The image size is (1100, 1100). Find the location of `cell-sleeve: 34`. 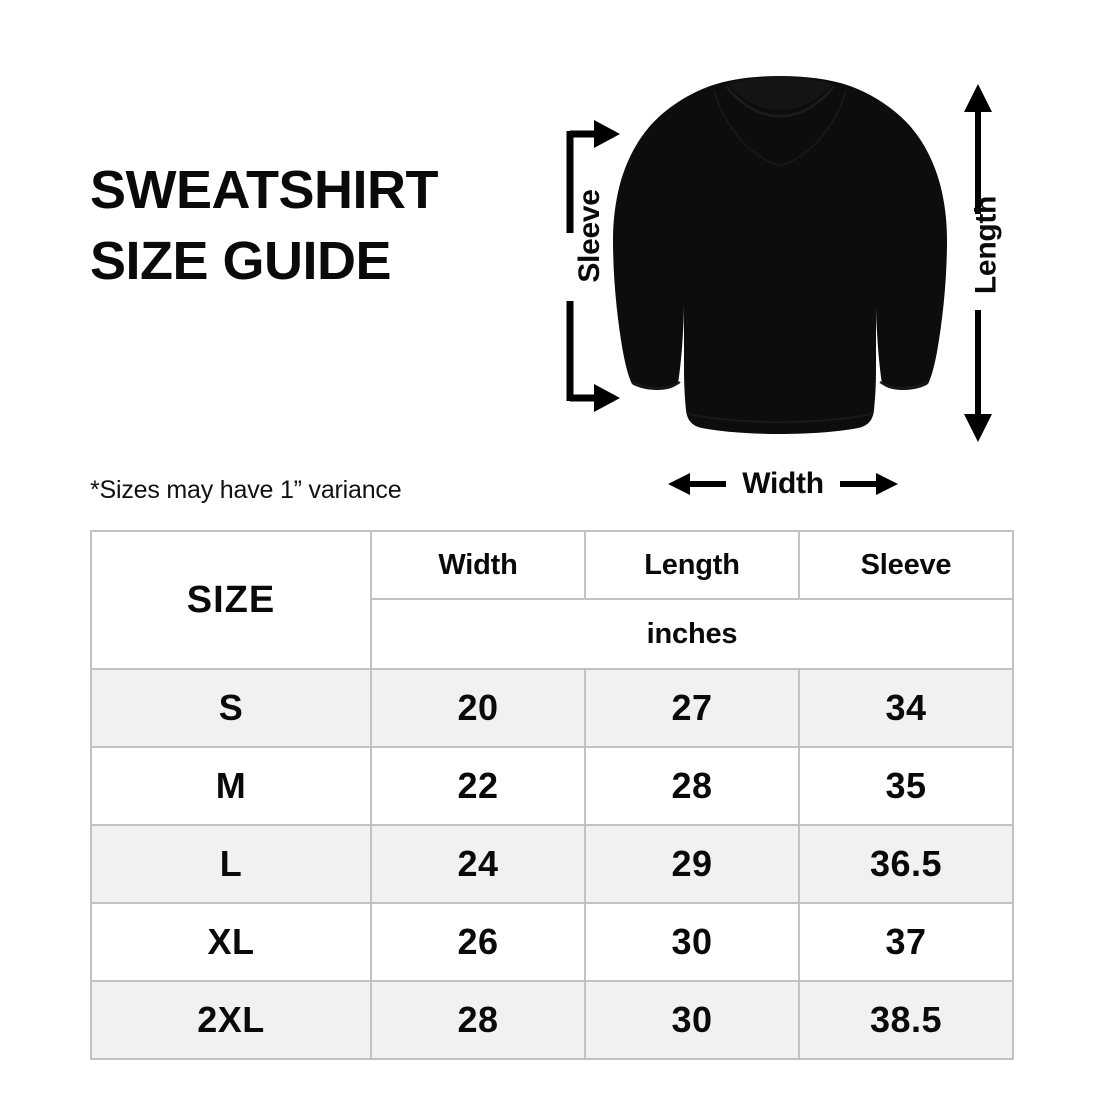

cell-sleeve: 34 is located at coordinates (906, 708).